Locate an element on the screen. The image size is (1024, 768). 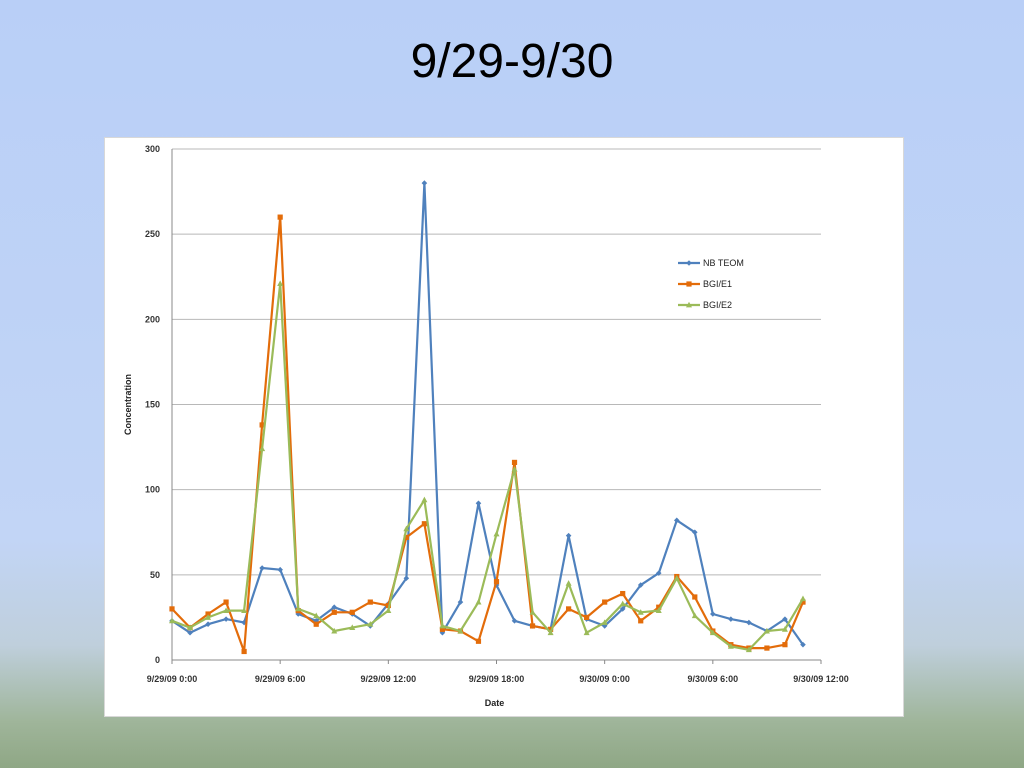
y-tick-label: 300 is located at coordinates (152, 149).